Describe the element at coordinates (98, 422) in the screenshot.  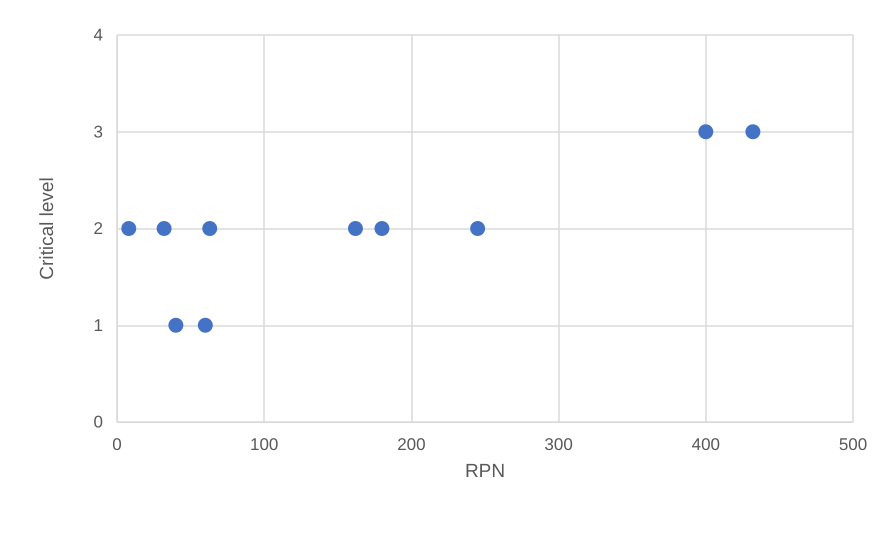
I see `y-tick-label: 0` at that location.